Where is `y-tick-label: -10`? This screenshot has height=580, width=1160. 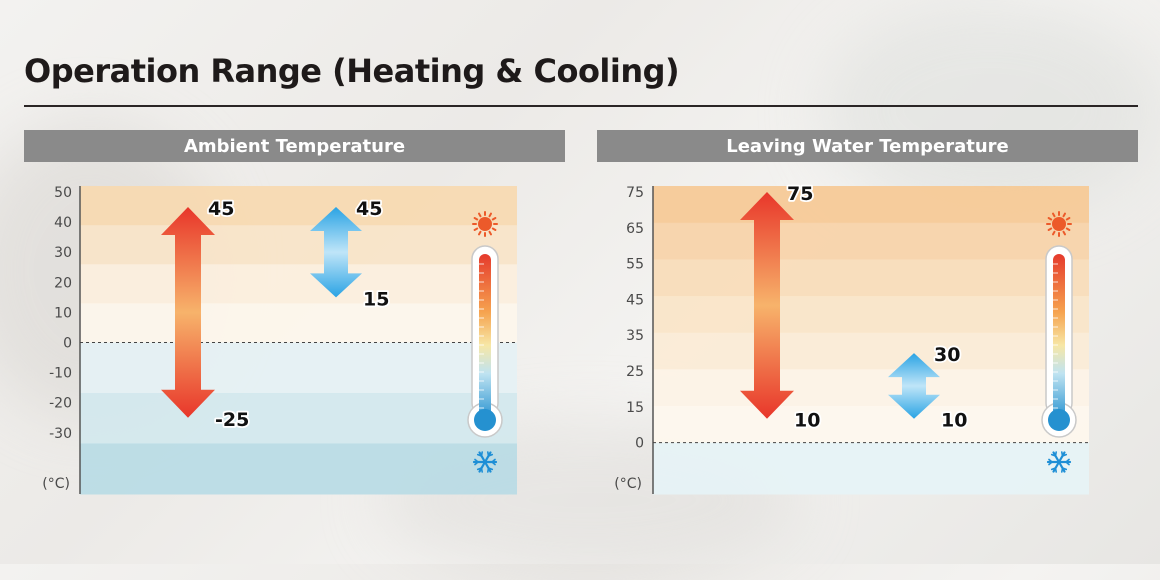
y-tick-label: -10 is located at coordinates (60, 374).